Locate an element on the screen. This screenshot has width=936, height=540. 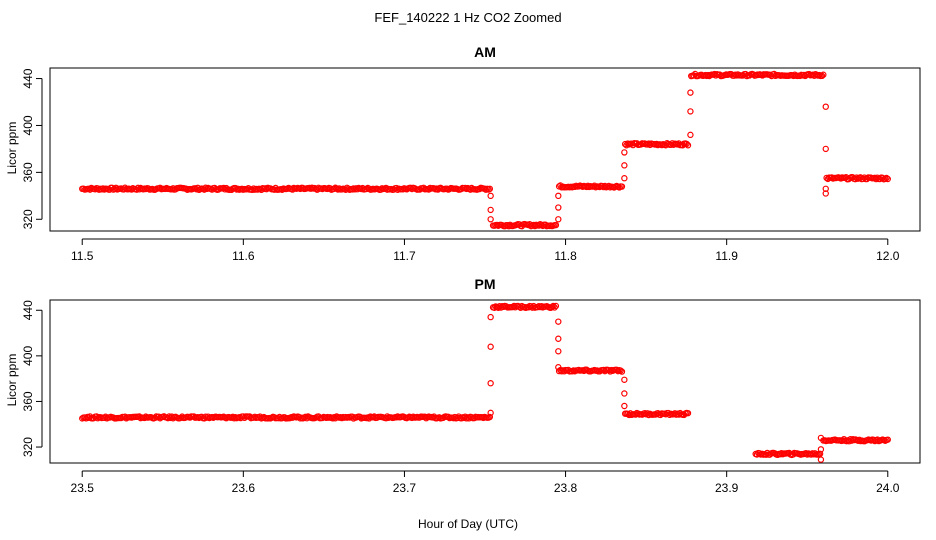
am-panel-title: AM is located at coordinates (485, 52).